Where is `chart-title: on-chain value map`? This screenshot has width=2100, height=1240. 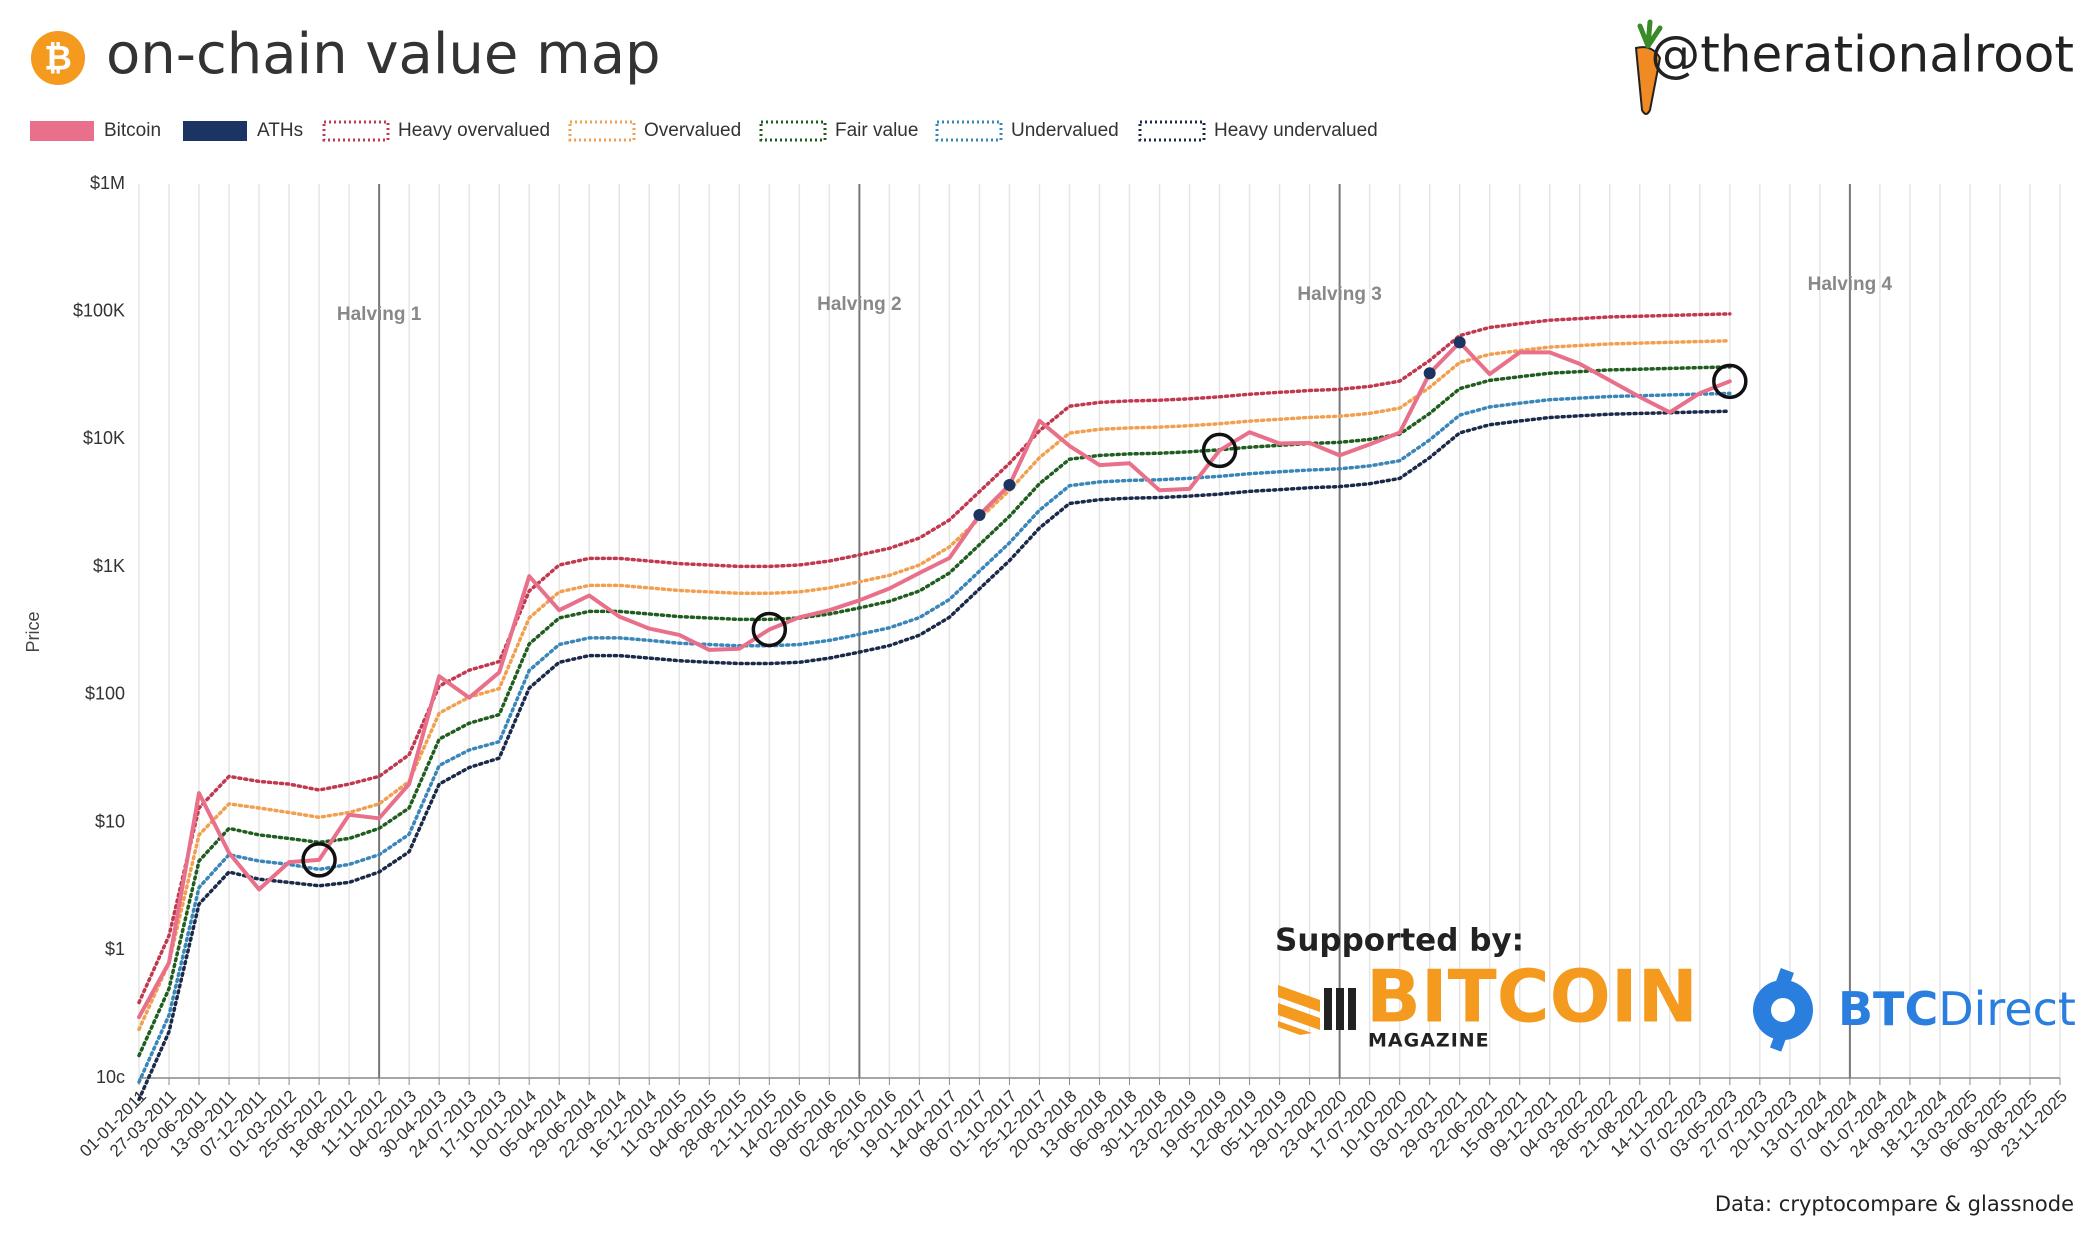 chart-title: on-chain value map is located at coordinates (383, 54).